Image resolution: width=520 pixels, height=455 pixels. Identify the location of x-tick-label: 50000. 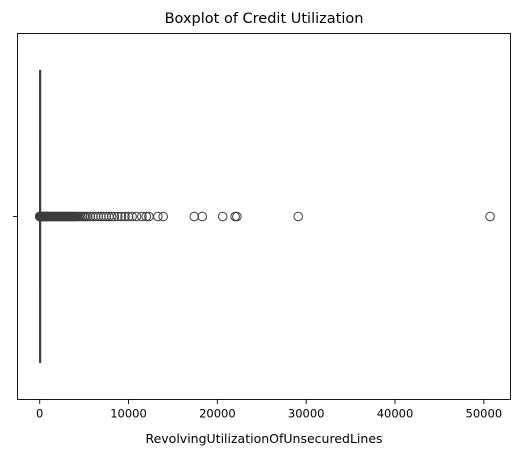
(484, 414).